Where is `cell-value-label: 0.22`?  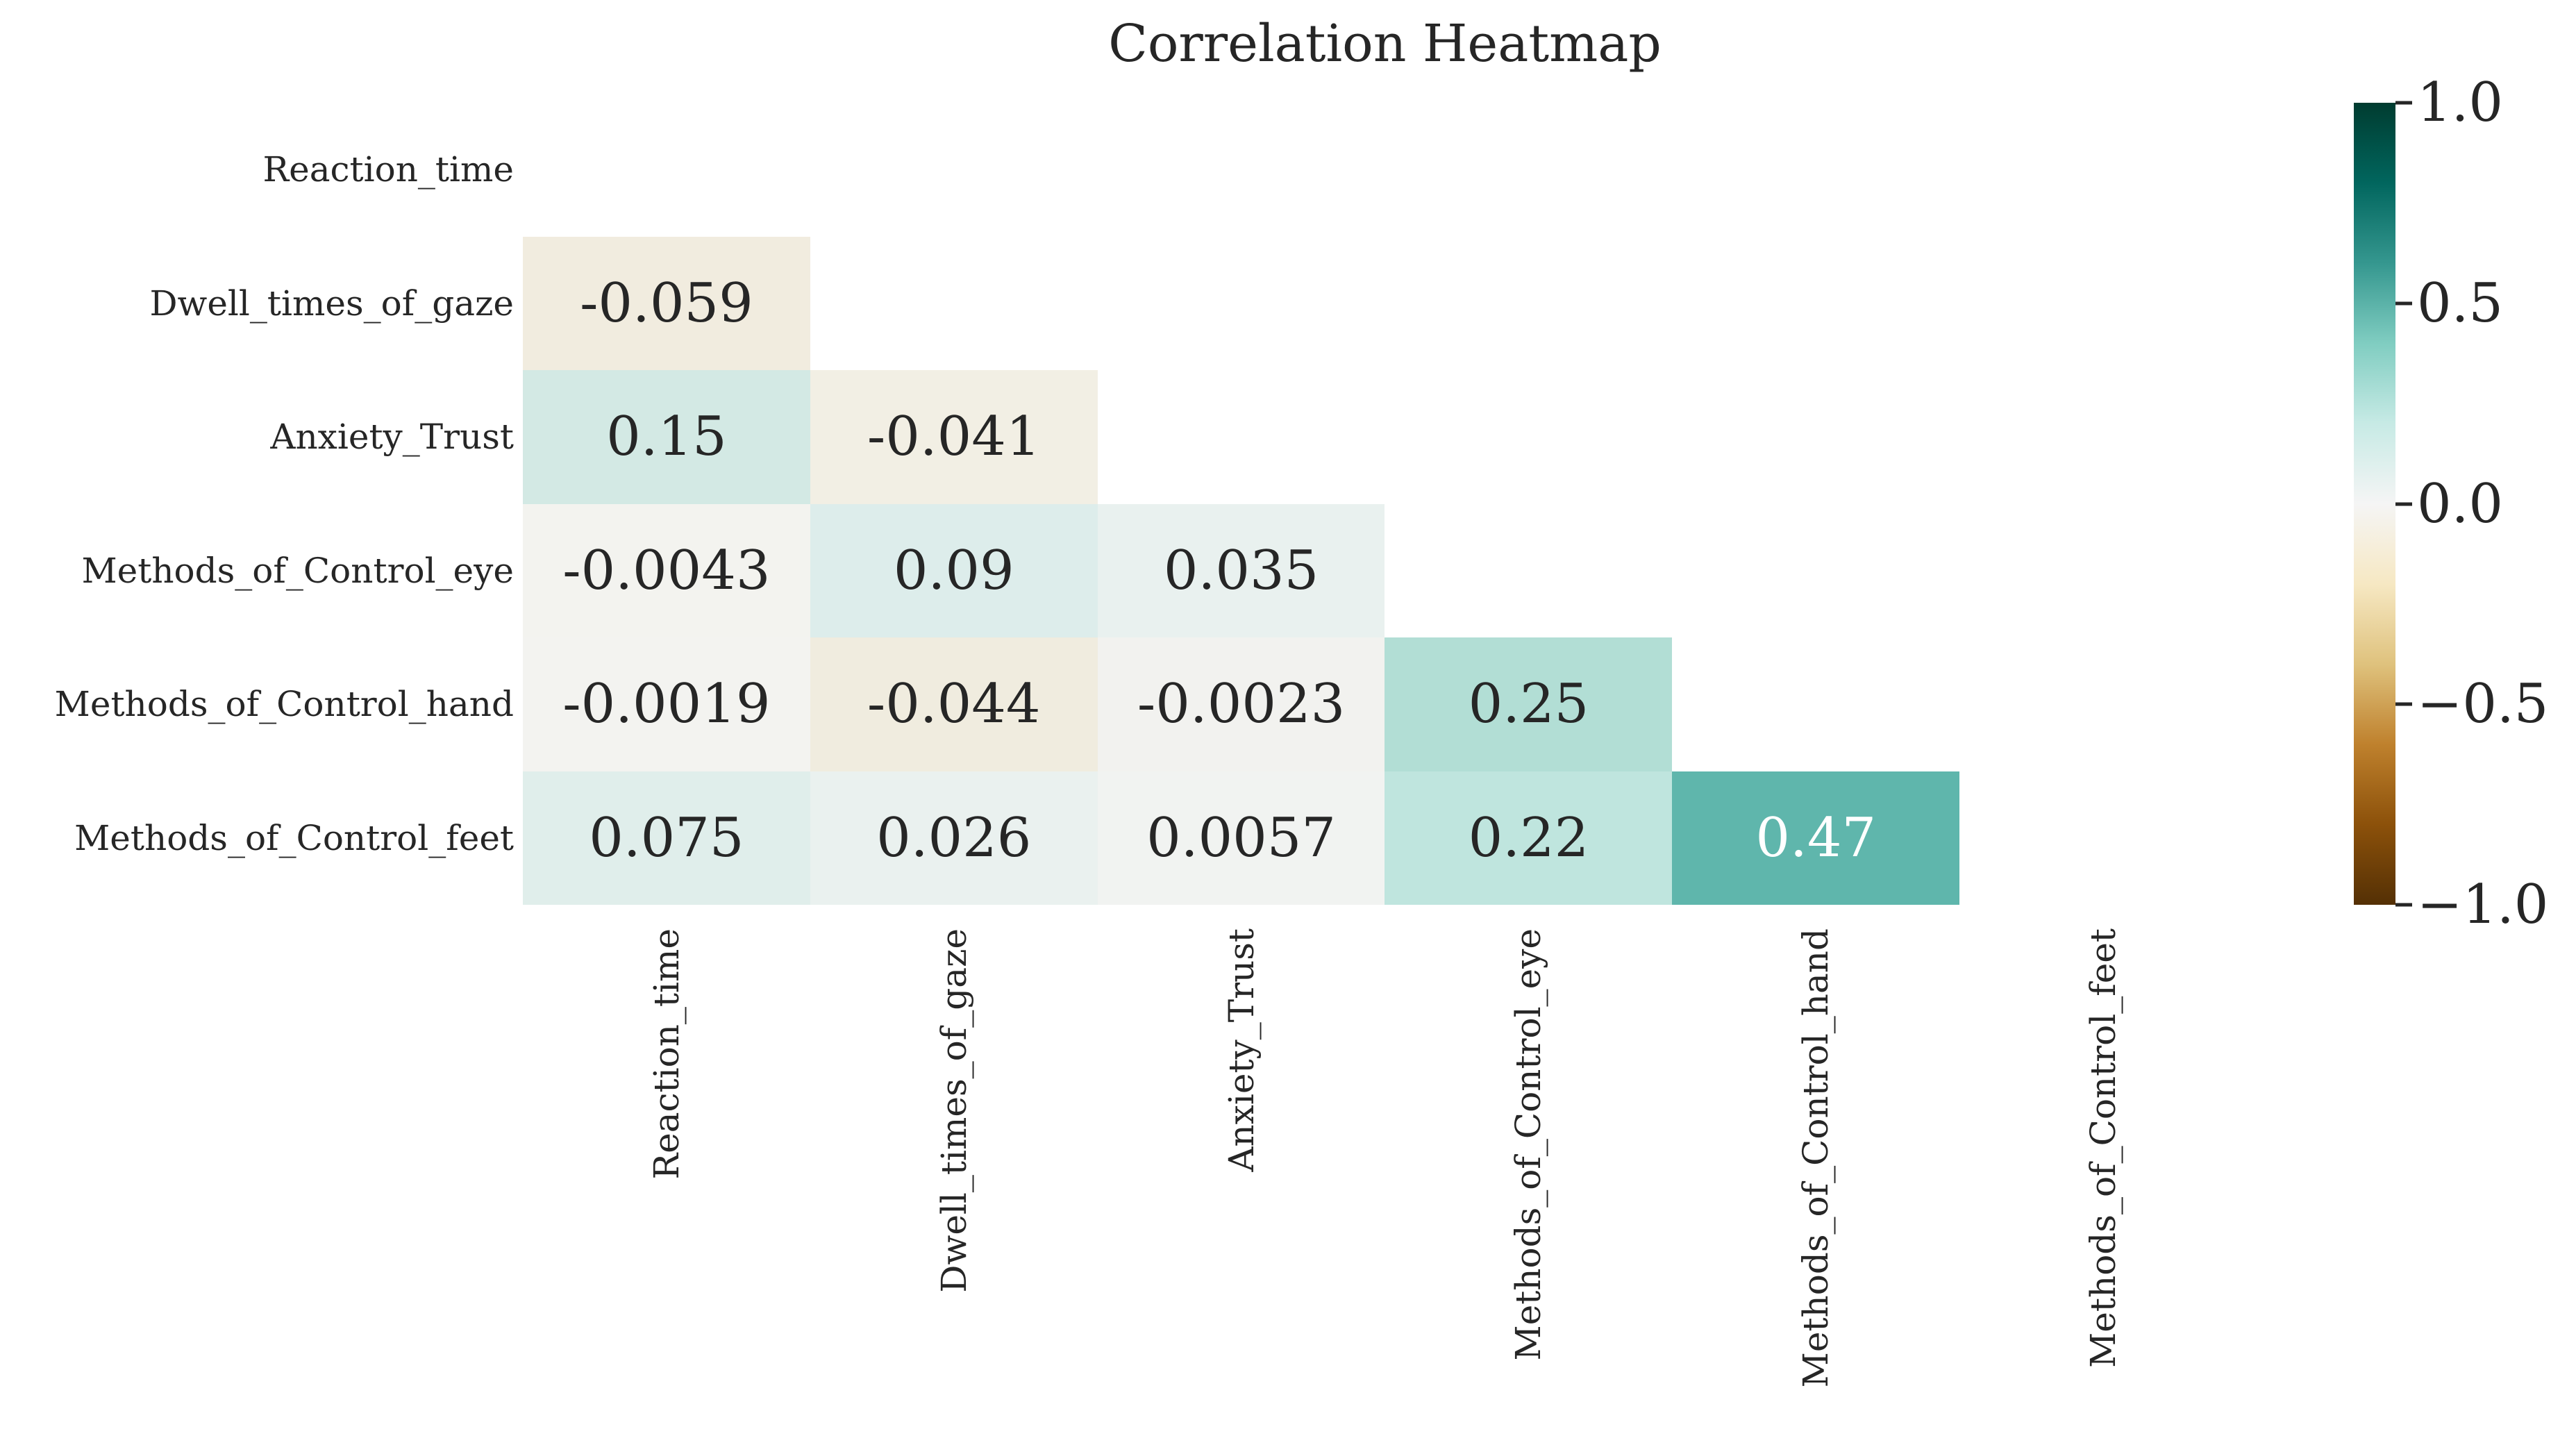
cell-value-label: 0.22 is located at coordinates (1529, 837).